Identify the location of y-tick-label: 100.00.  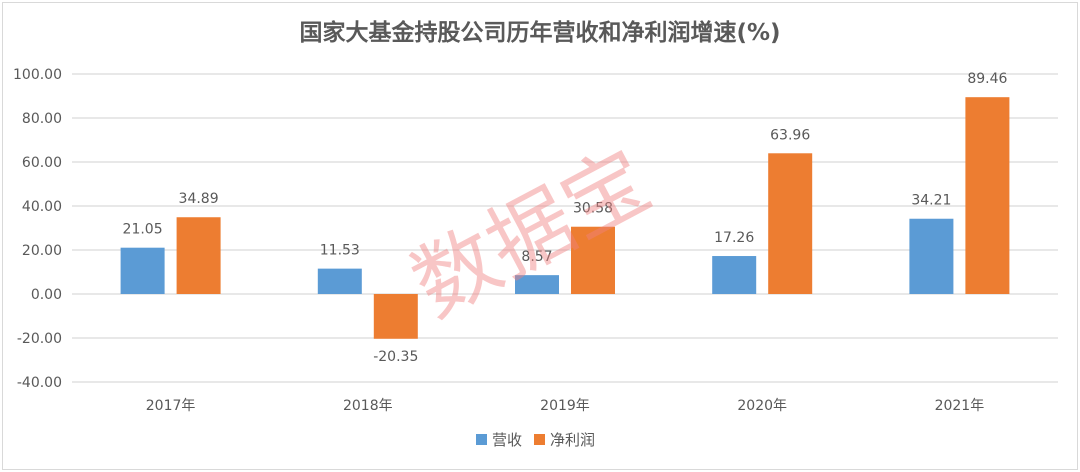
(37, 75).